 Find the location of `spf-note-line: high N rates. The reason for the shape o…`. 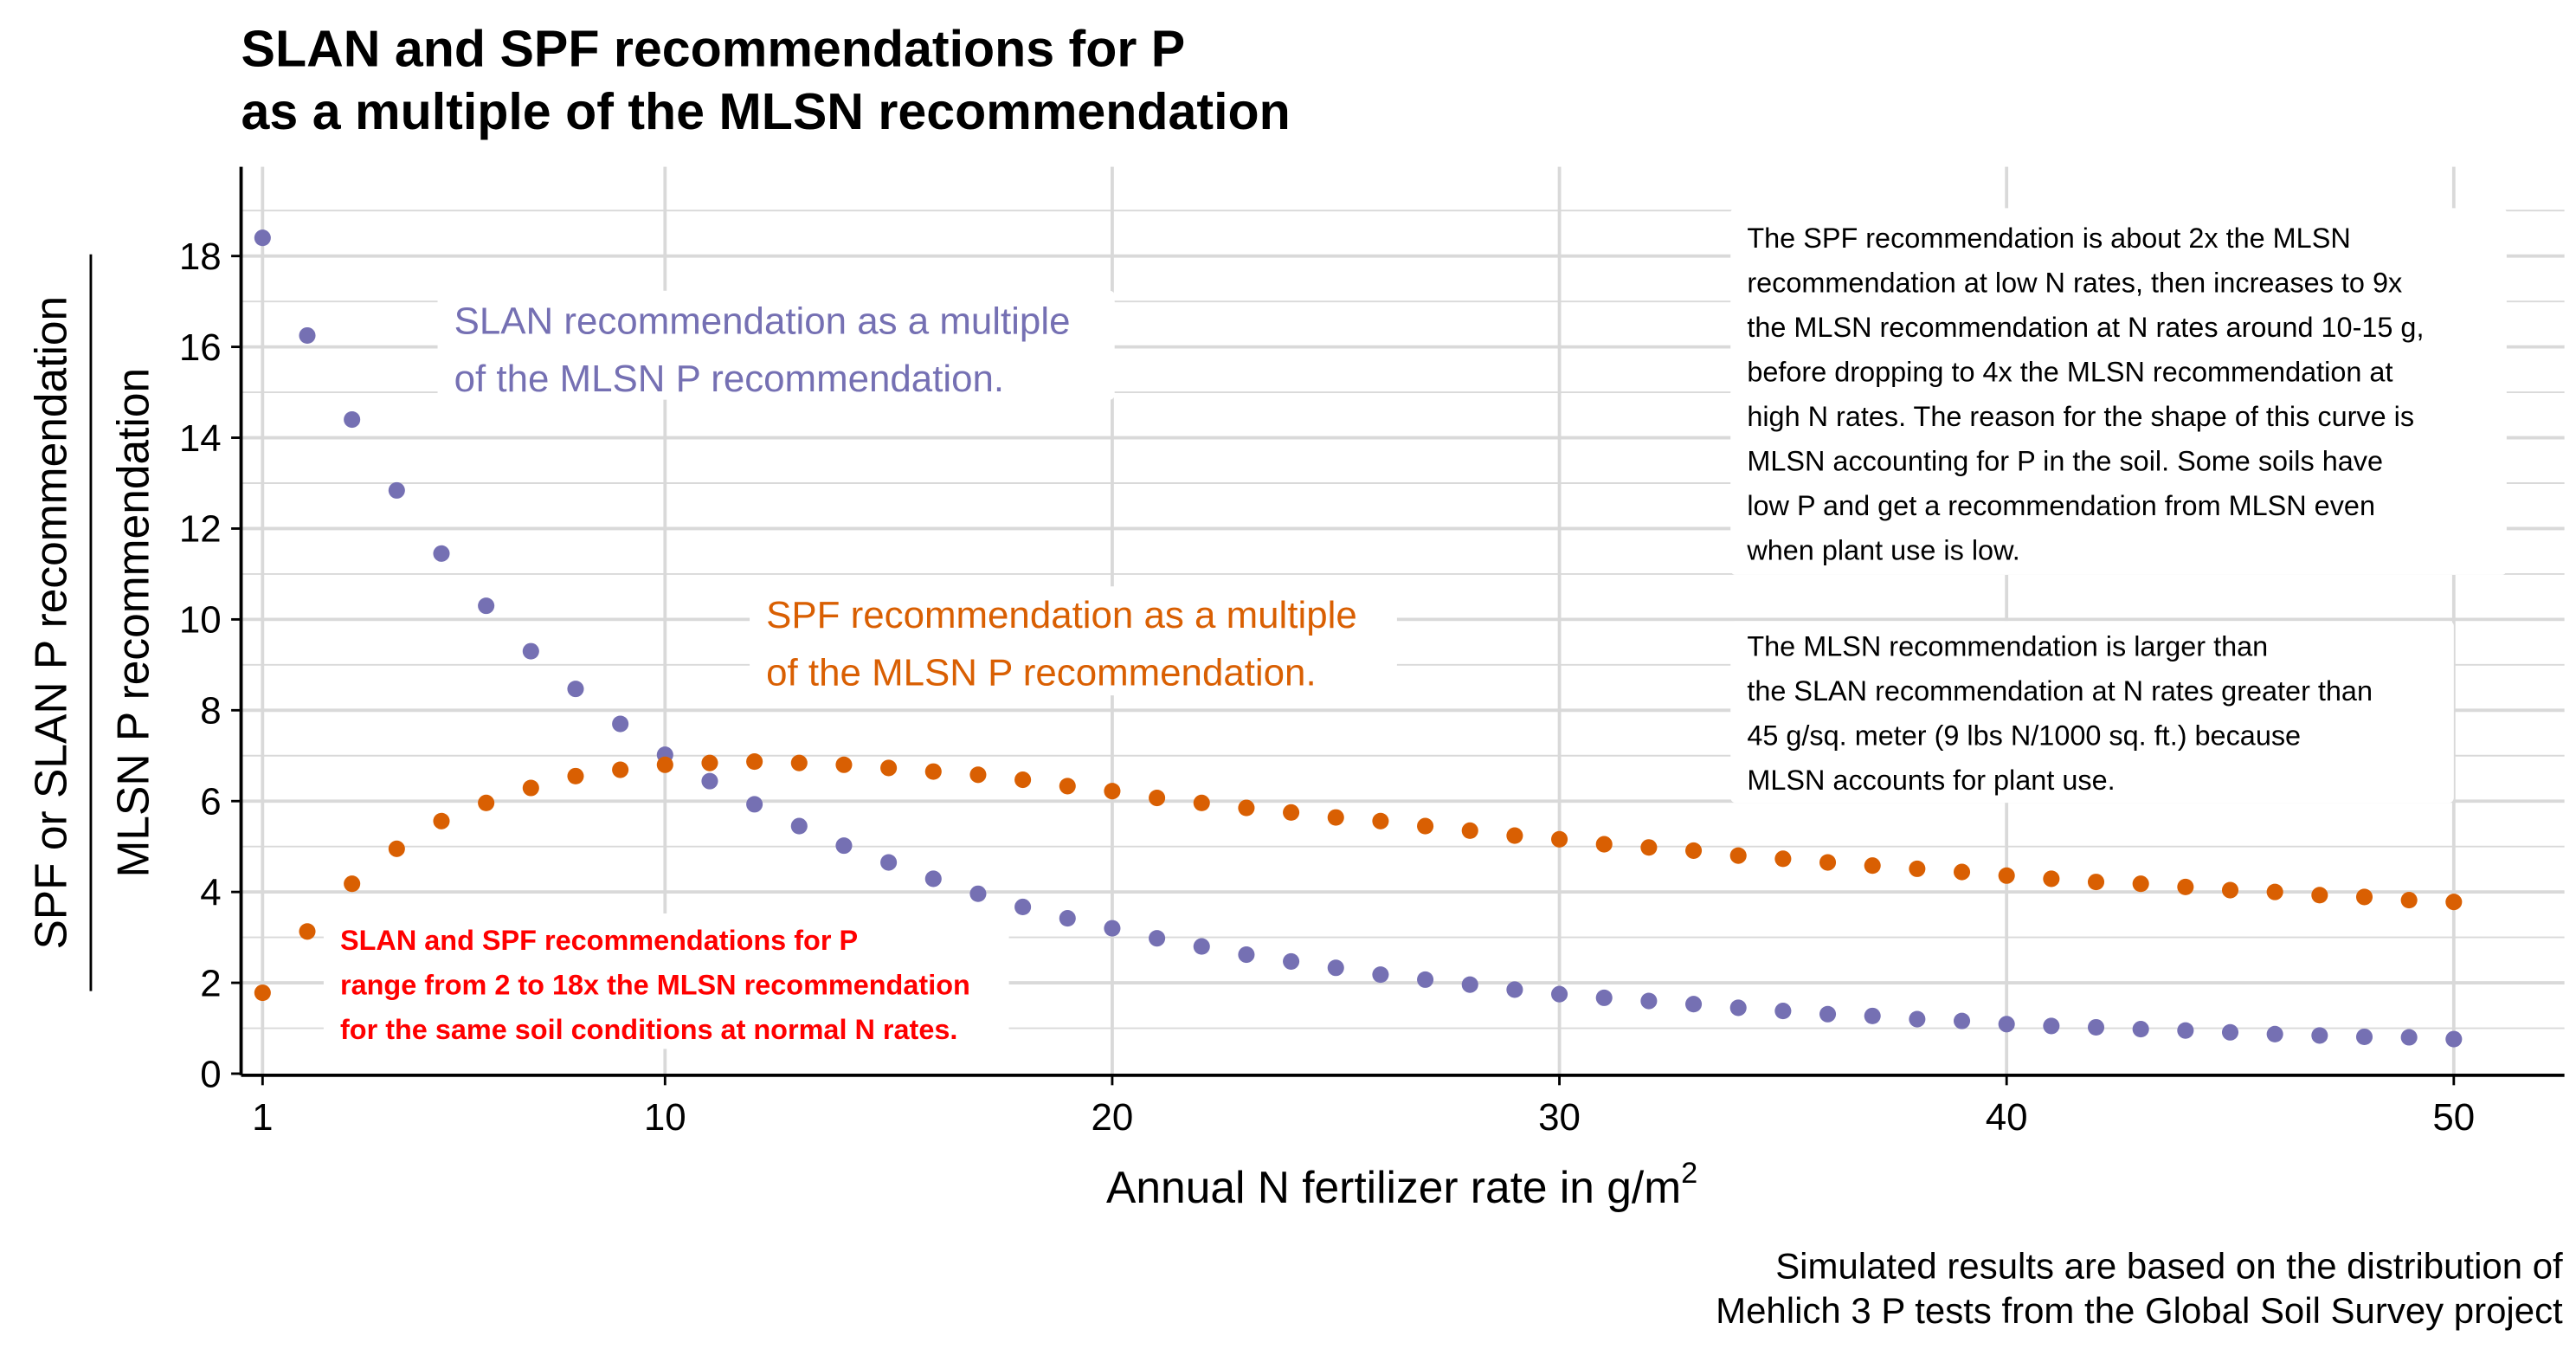

spf-note-line: high N rates. The reason for the shape o… is located at coordinates (2080, 416).